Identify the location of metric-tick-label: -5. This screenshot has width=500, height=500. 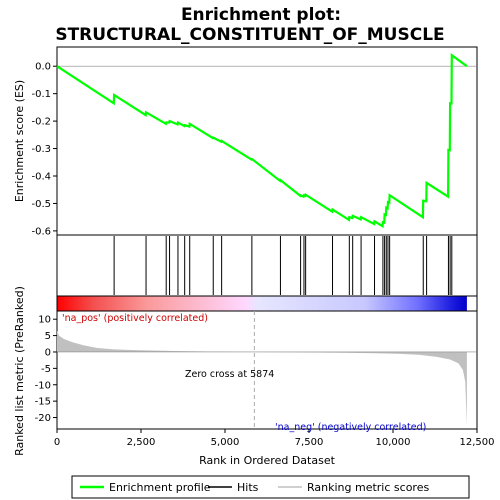
(46, 369).